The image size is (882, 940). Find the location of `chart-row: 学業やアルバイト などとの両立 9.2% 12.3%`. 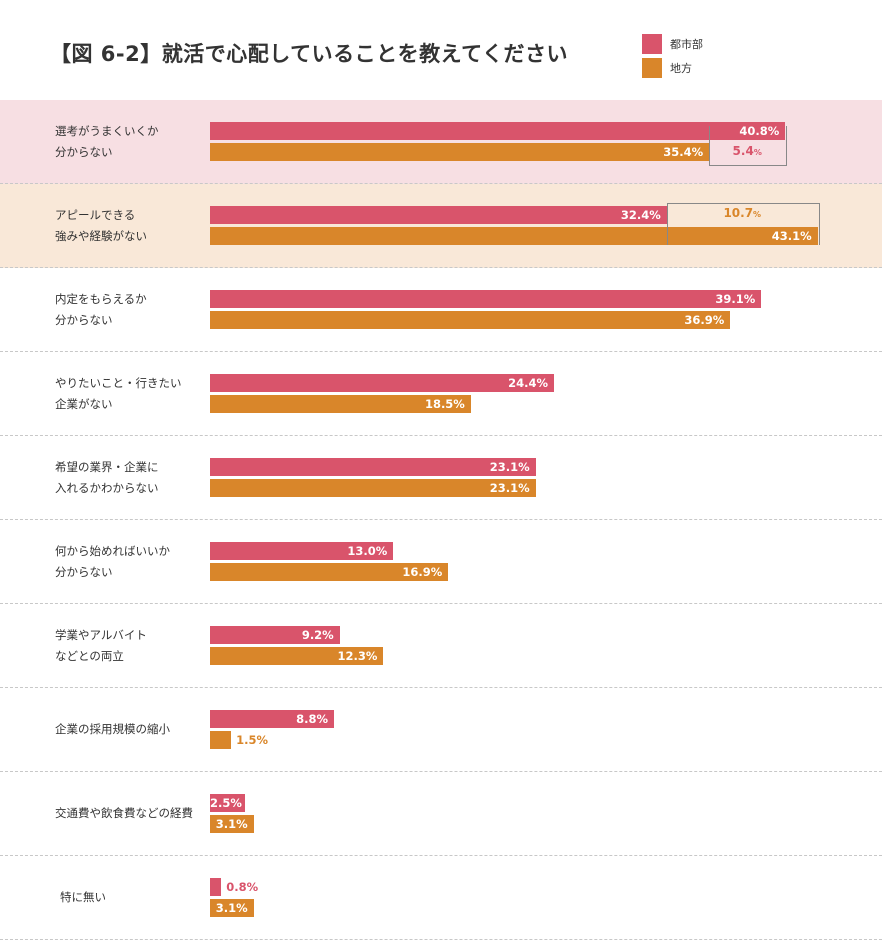

chart-row: 学業やアルバイト などとの両立 9.2% 12.3% is located at coordinates (441, 646).